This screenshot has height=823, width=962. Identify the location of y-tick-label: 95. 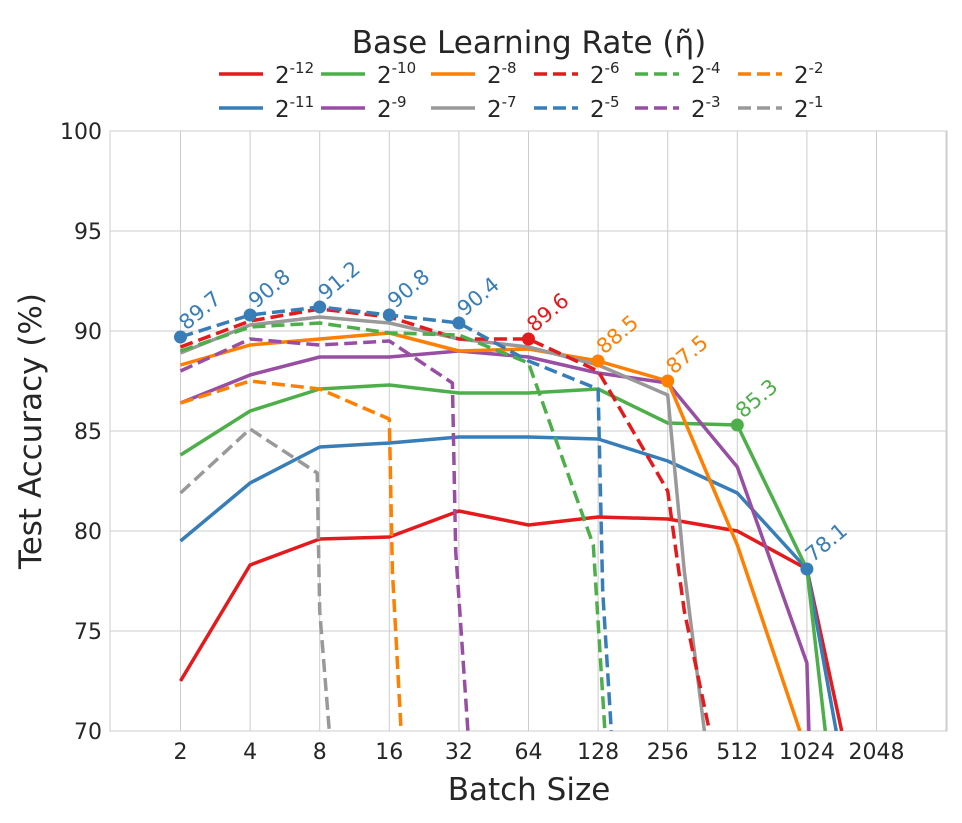
(88, 232).